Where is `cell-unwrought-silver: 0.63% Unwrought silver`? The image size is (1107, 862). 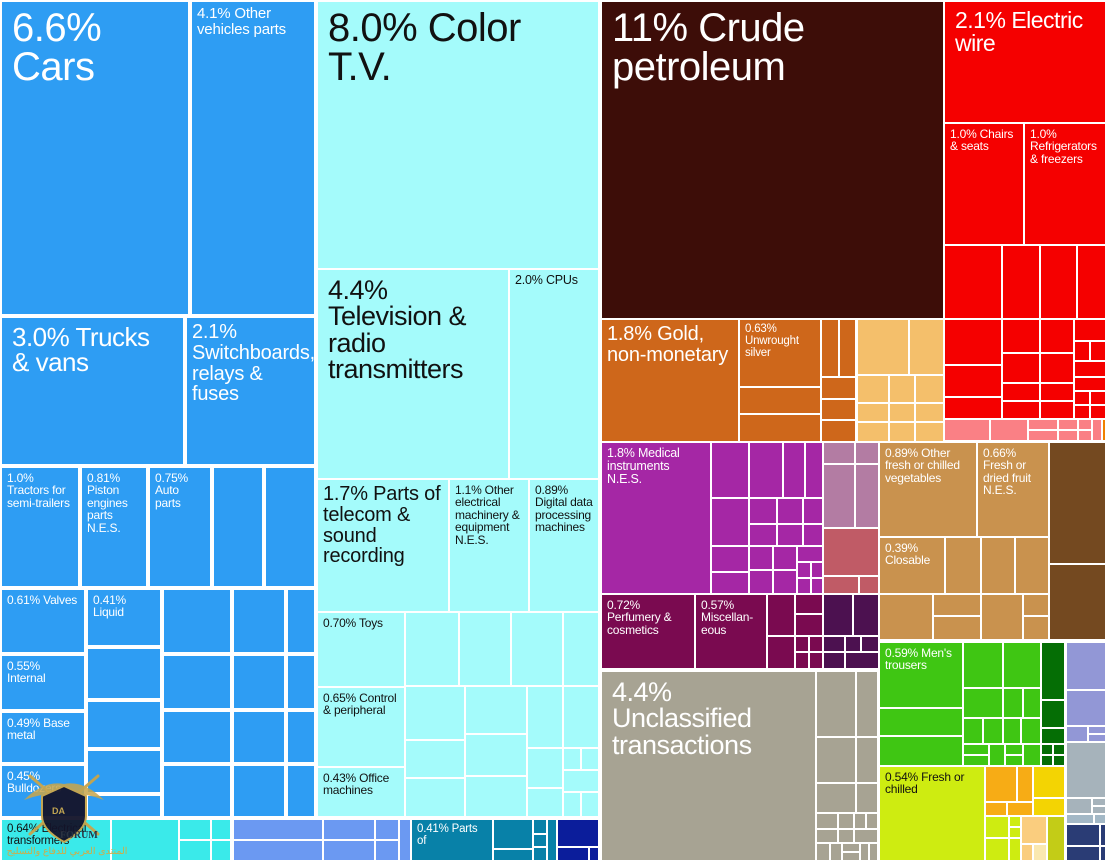 cell-unwrought-silver: 0.63% Unwrought silver is located at coordinates (780, 353).